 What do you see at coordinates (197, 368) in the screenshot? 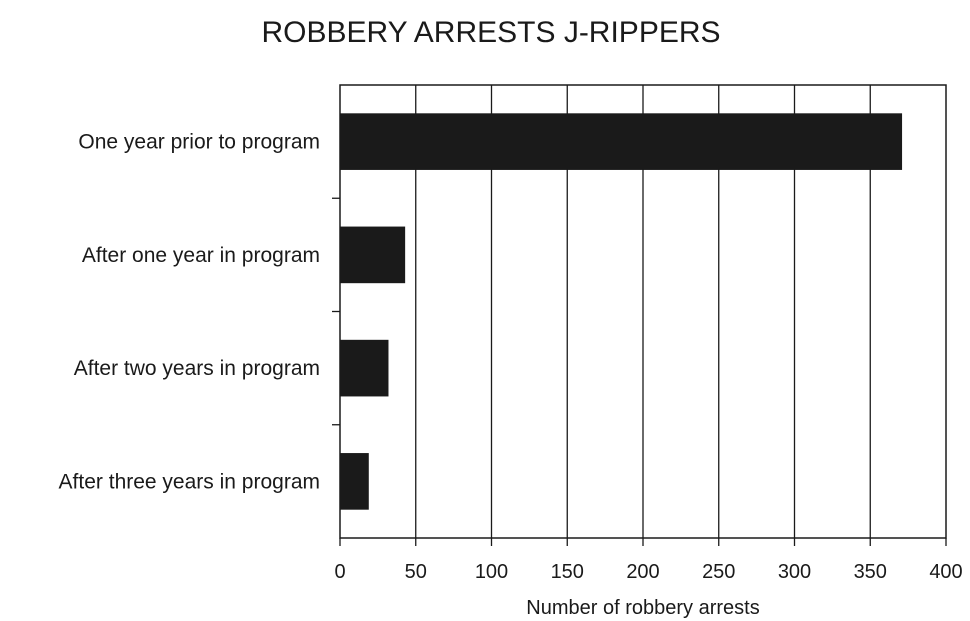
I see `category-label-3: After two years in program` at bounding box center [197, 368].